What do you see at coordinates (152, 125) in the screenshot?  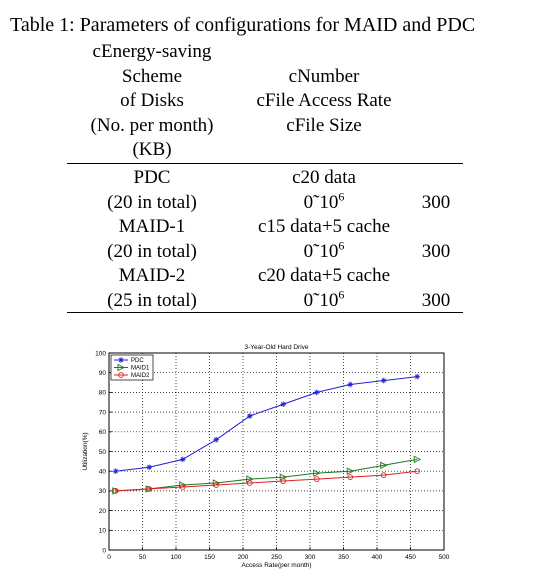 I see `header-cell: (No. per month)` at bounding box center [152, 125].